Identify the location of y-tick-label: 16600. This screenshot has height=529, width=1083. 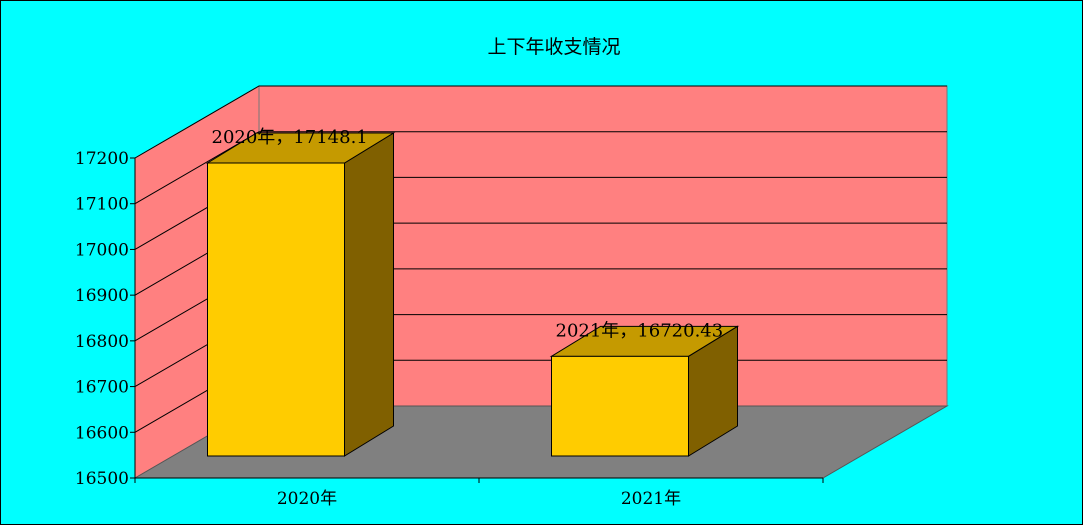
(102, 433).